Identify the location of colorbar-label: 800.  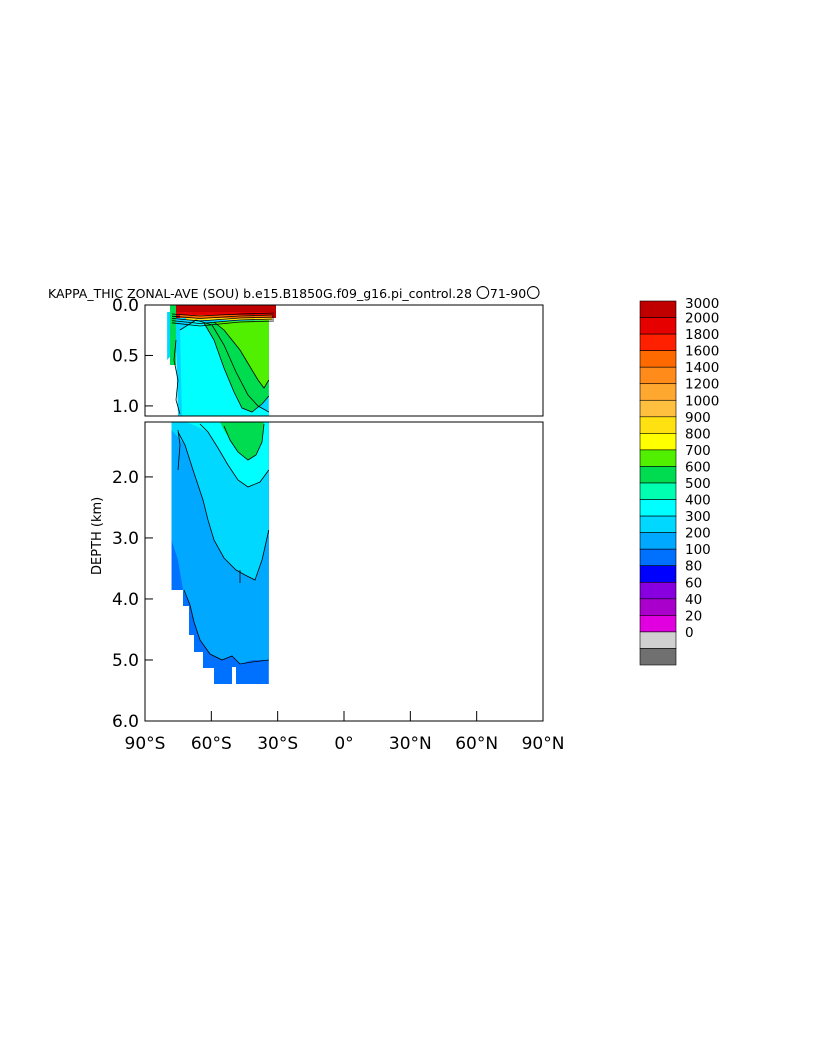
(698, 434).